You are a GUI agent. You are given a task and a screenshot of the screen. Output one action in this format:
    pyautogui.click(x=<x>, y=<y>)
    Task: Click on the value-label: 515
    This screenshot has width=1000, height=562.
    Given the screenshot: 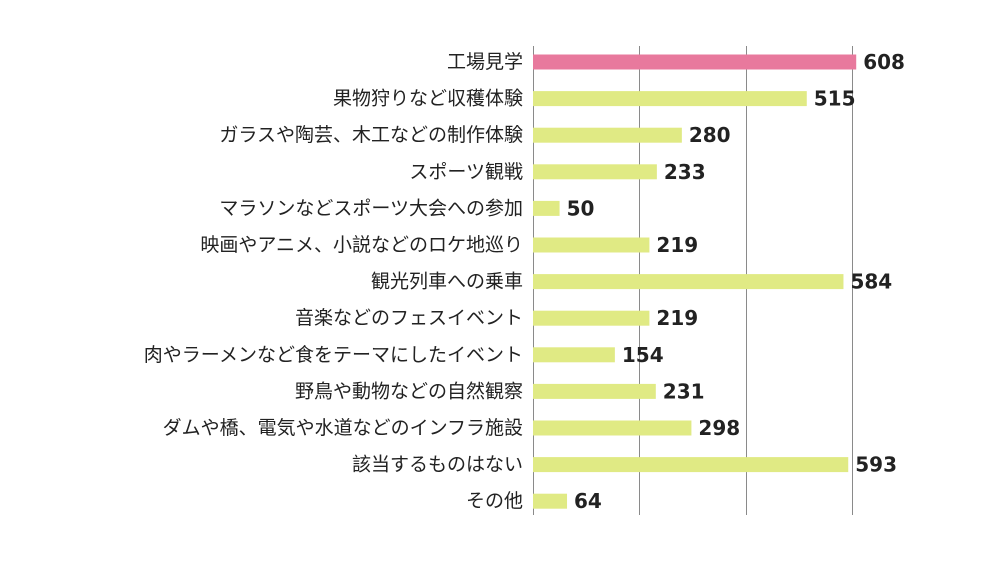 What is the action you would take?
    pyautogui.click(x=835, y=99)
    